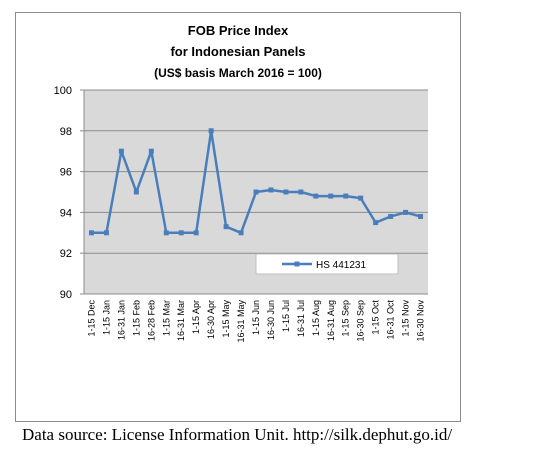 This screenshot has height=456, width=537. I want to click on y-tick-label: 98, so click(66, 132).